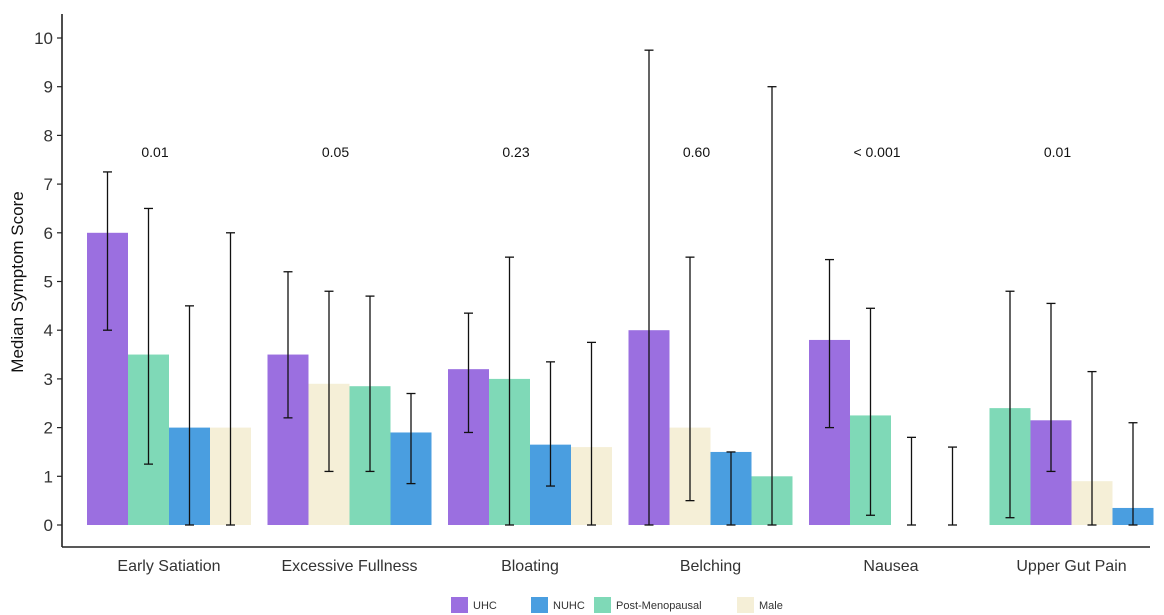  Describe the element at coordinates (1057, 152) in the screenshot. I see `p-value-upper-gut-pain: 0.01` at that location.